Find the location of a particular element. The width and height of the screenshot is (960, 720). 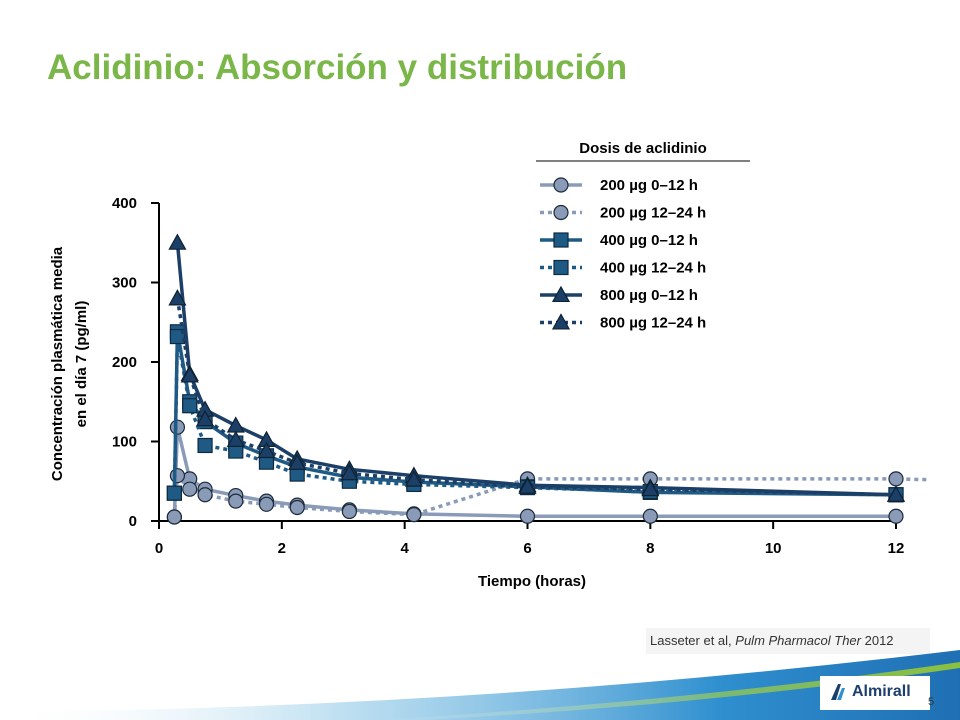

legend-item: 800 µg 12–24 h is located at coordinates (623, 322).